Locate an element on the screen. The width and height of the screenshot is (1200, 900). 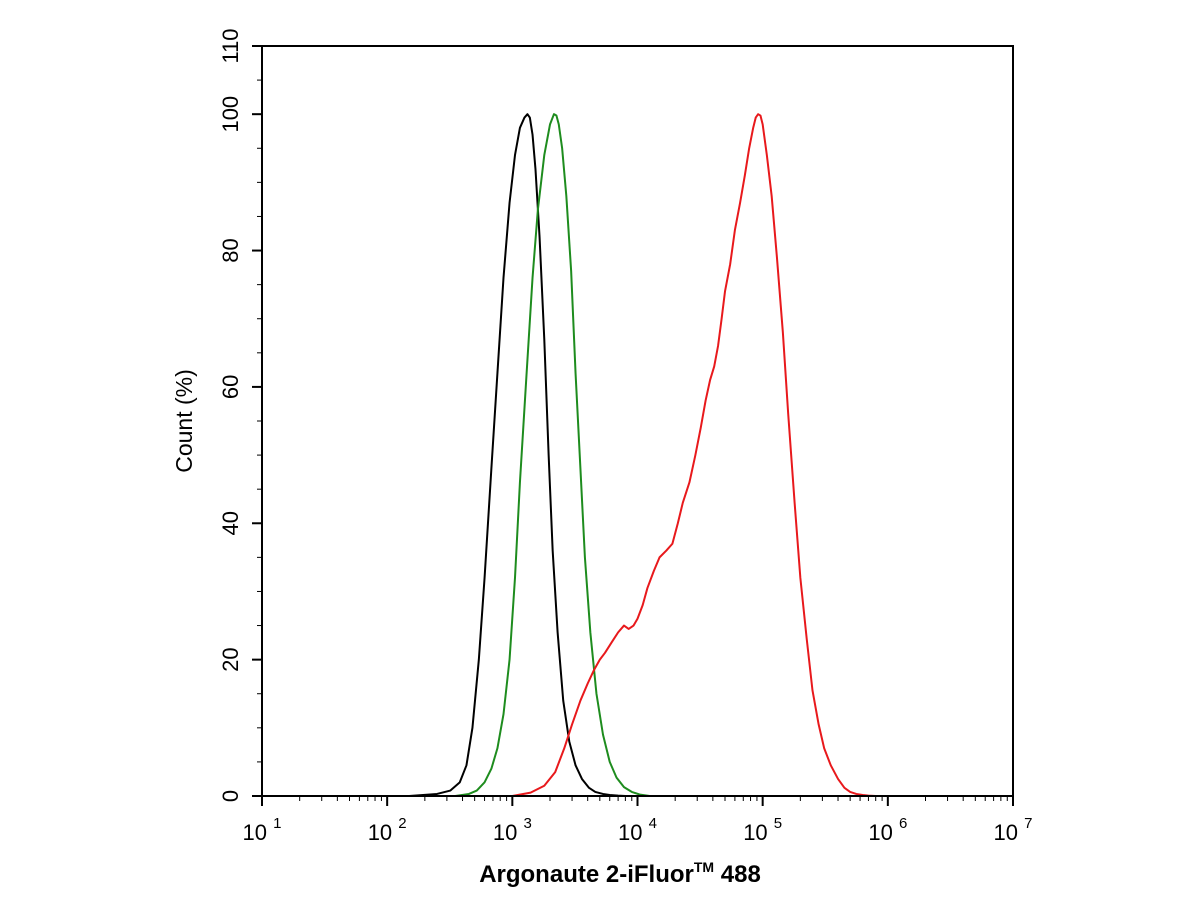
y-tick-label: 80 is located at coordinates (230, 250).